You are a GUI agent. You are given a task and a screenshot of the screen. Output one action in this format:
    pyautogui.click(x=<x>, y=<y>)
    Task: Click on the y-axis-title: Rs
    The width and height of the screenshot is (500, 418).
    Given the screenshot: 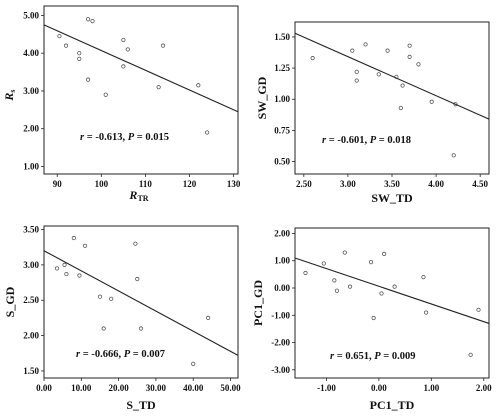 What is the action you would take?
    pyautogui.click(x=9, y=95)
    